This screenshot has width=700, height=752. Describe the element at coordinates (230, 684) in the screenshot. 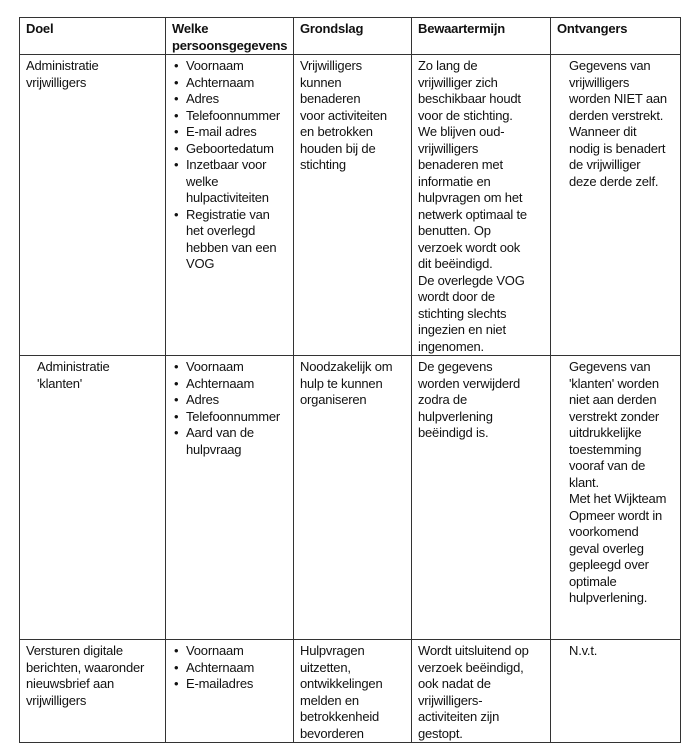

I see `list-item: E-mailadres` at that location.